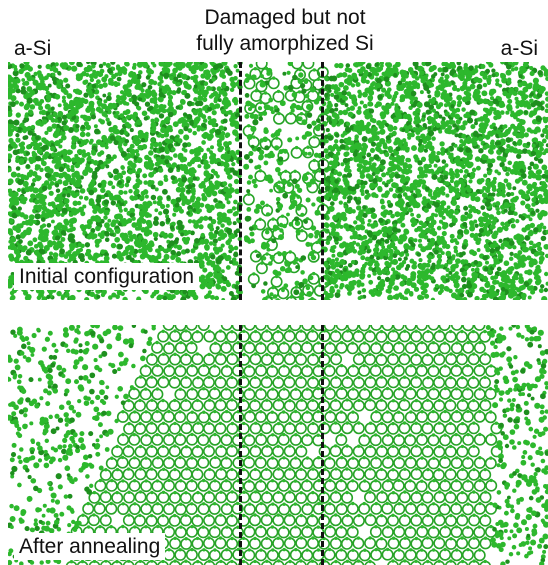 The width and height of the screenshot is (548, 565). I want to click on caption-after-annealing: After annealing, so click(90, 546).